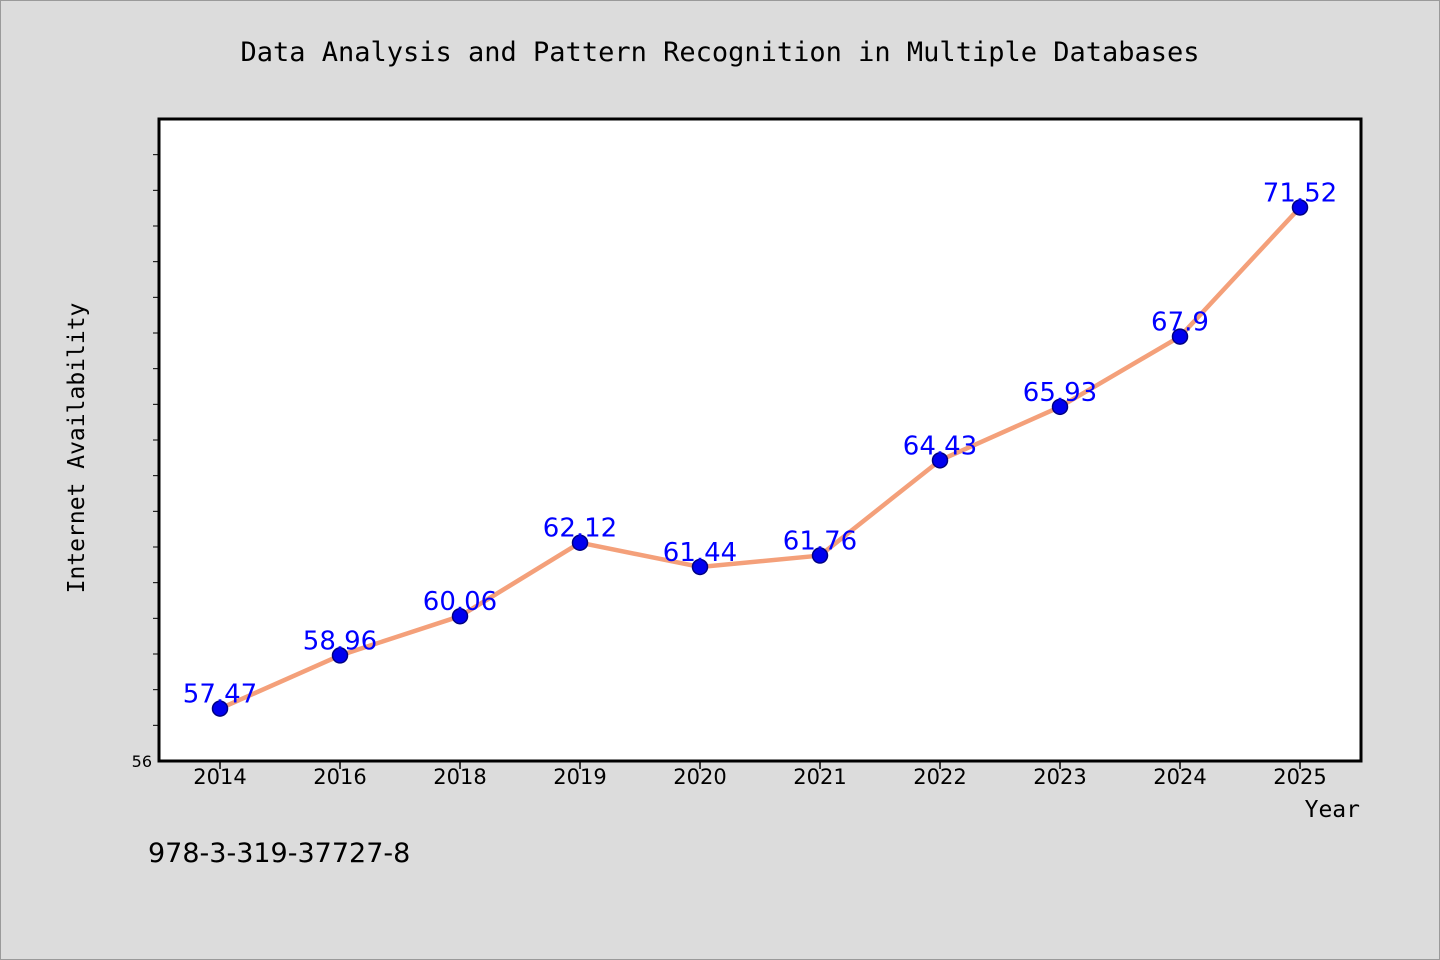 This screenshot has width=1440, height=960. Describe the element at coordinates (220, 695) in the screenshot. I see `data-label: 57.47` at that location.